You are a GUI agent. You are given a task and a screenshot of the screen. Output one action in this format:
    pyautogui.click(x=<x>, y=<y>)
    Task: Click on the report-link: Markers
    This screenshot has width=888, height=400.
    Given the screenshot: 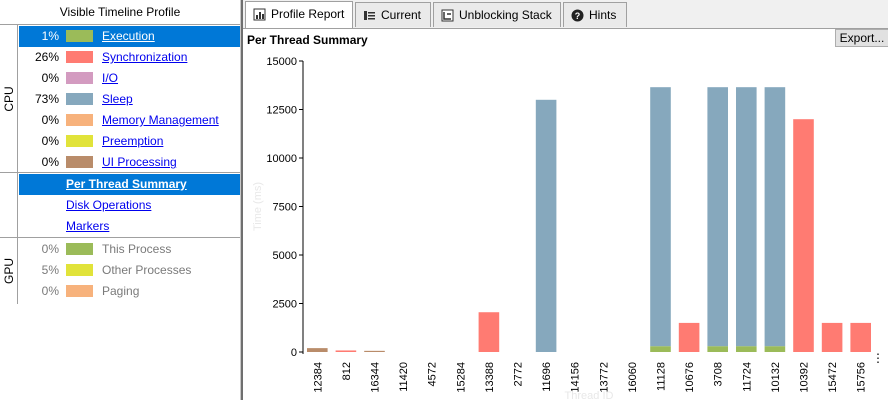 What is the action you would take?
    pyautogui.click(x=88, y=226)
    